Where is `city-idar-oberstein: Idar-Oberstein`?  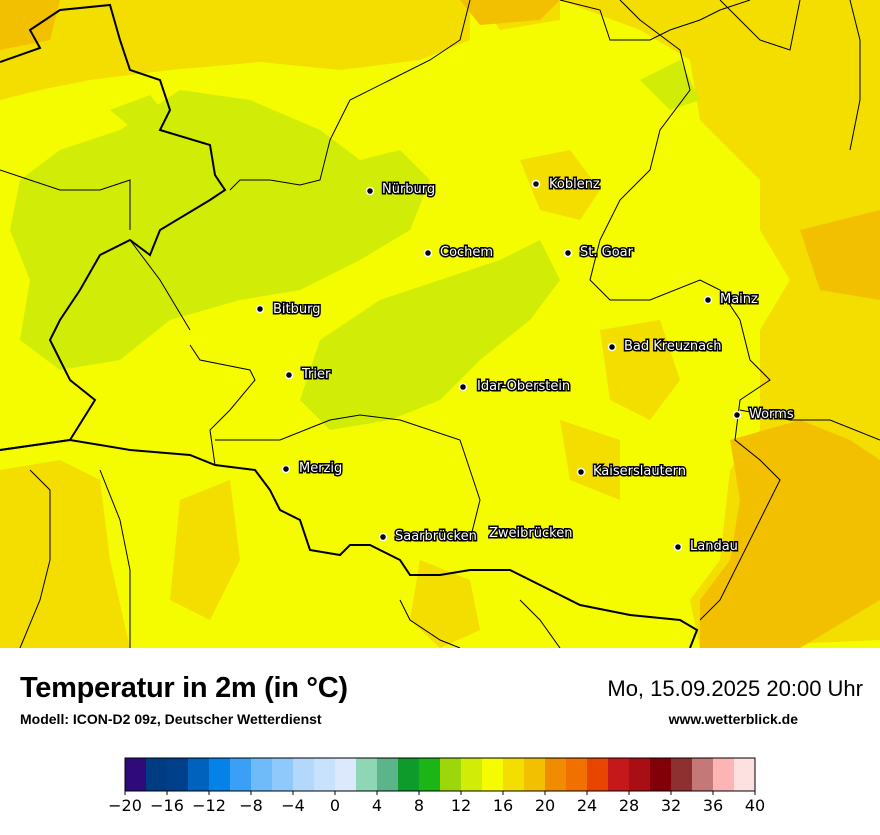
city-idar-oberstein: Idar-Oberstein is located at coordinates (515, 387).